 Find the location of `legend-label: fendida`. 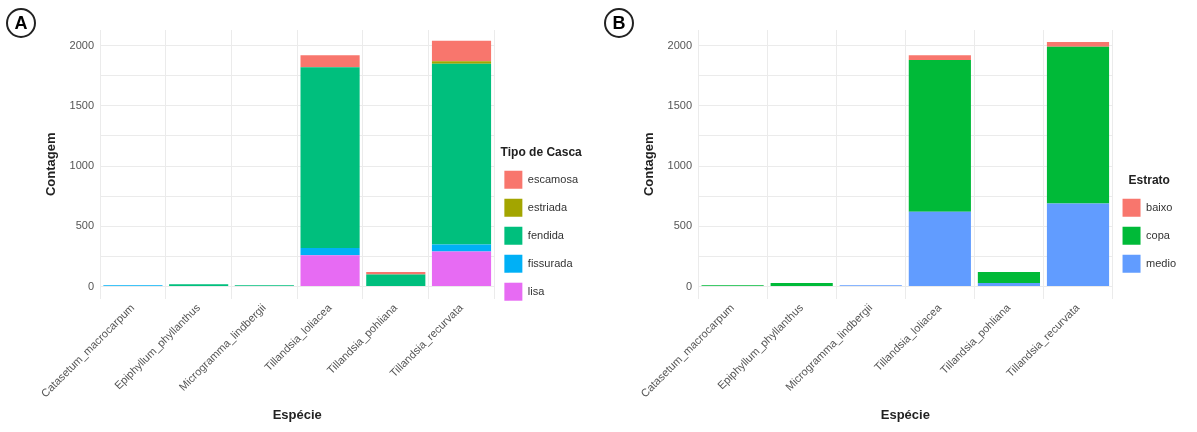

legend-label: fendida is located at coordinates (546, 234).